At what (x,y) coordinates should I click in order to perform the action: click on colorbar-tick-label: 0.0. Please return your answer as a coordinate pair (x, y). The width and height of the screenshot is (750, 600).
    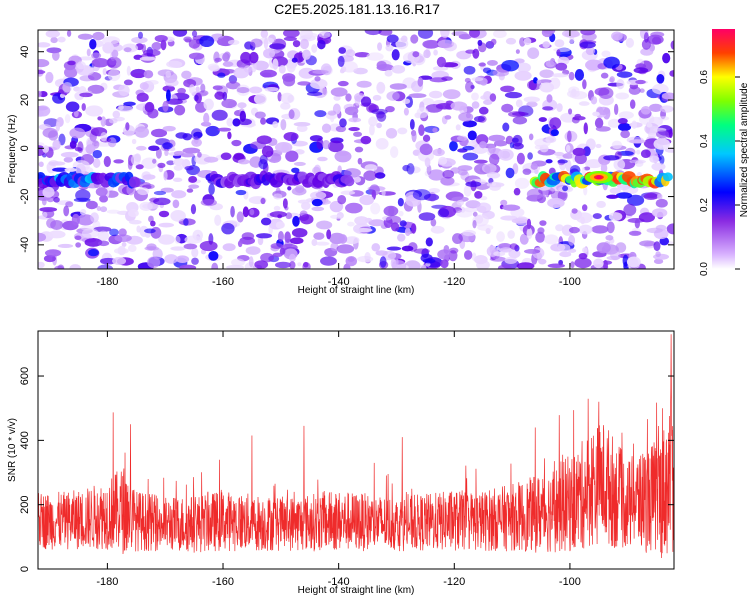
    Looking at the image, I should click on (704, 269).